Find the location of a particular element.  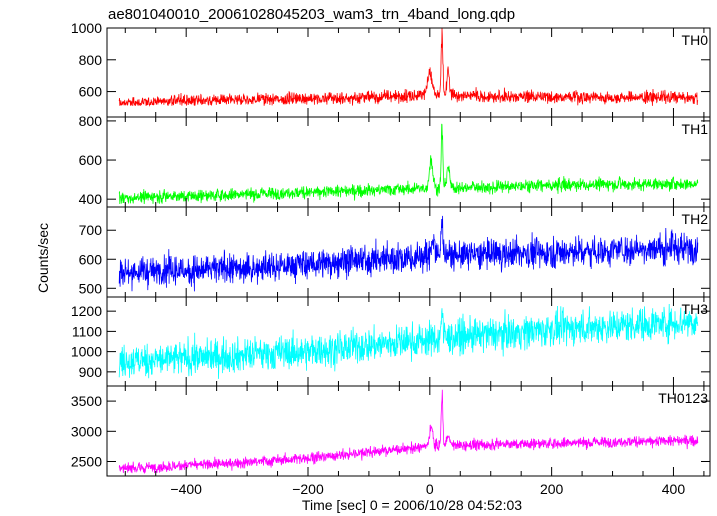

y-tick-label: 1200 is located at coordinates (86, 311).